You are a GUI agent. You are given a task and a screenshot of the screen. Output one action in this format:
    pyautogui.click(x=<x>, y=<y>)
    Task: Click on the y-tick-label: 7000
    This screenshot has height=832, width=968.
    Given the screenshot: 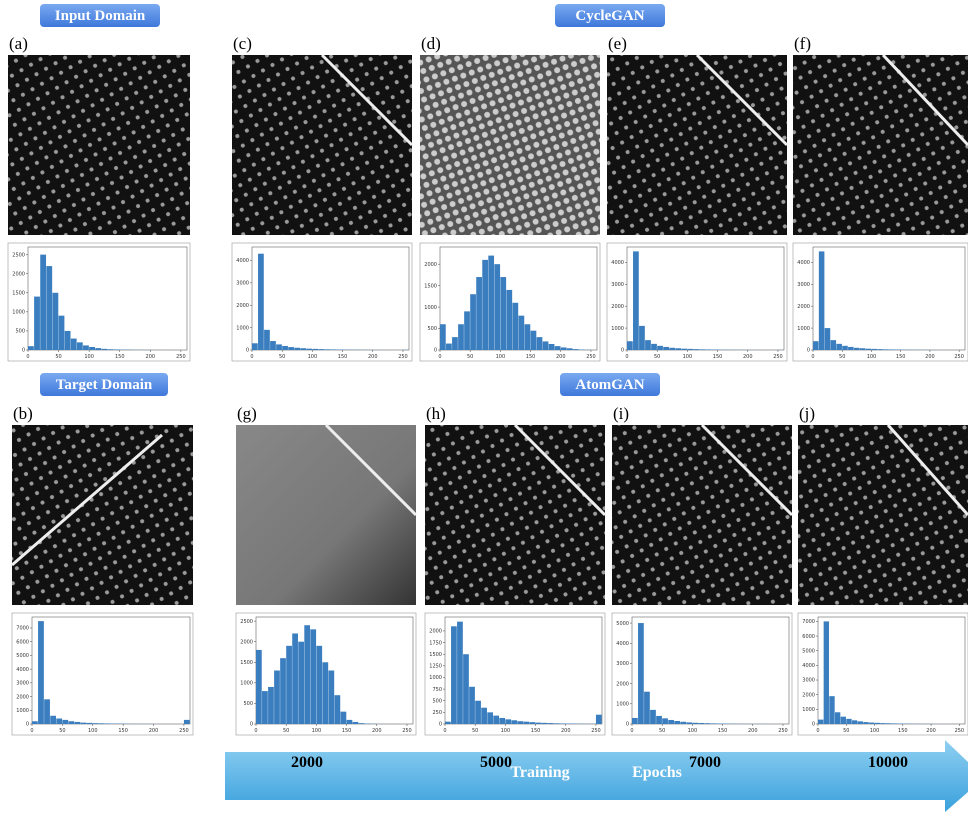 What is the action you would take?
    pyautogui.click(x=22, y=629)
    